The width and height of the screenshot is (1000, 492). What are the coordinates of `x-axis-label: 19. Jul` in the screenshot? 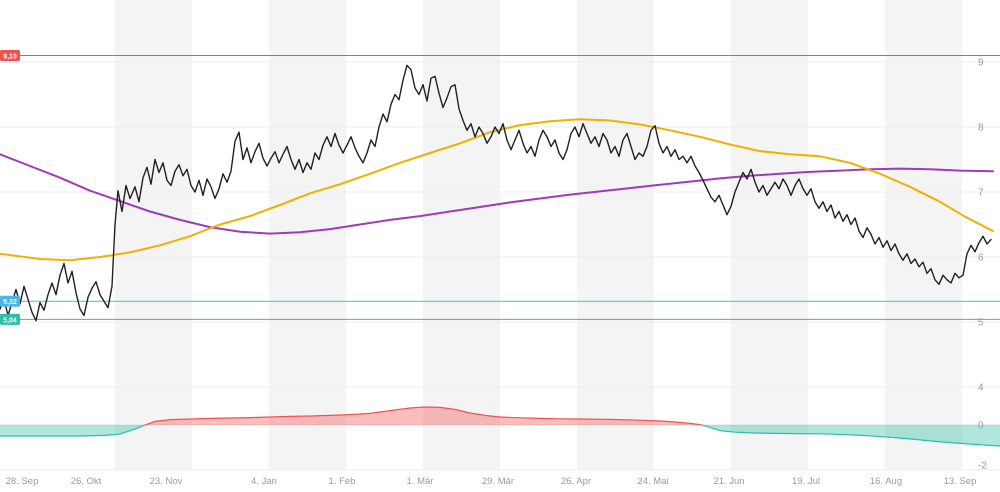 It's located at (806, 481).